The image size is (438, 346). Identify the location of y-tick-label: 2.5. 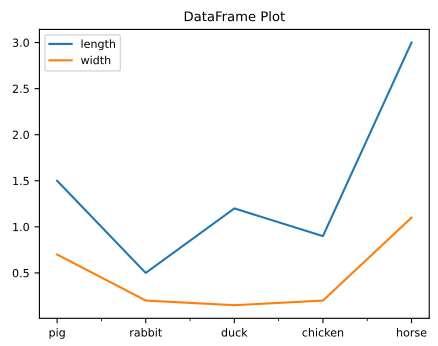
(20, 88).